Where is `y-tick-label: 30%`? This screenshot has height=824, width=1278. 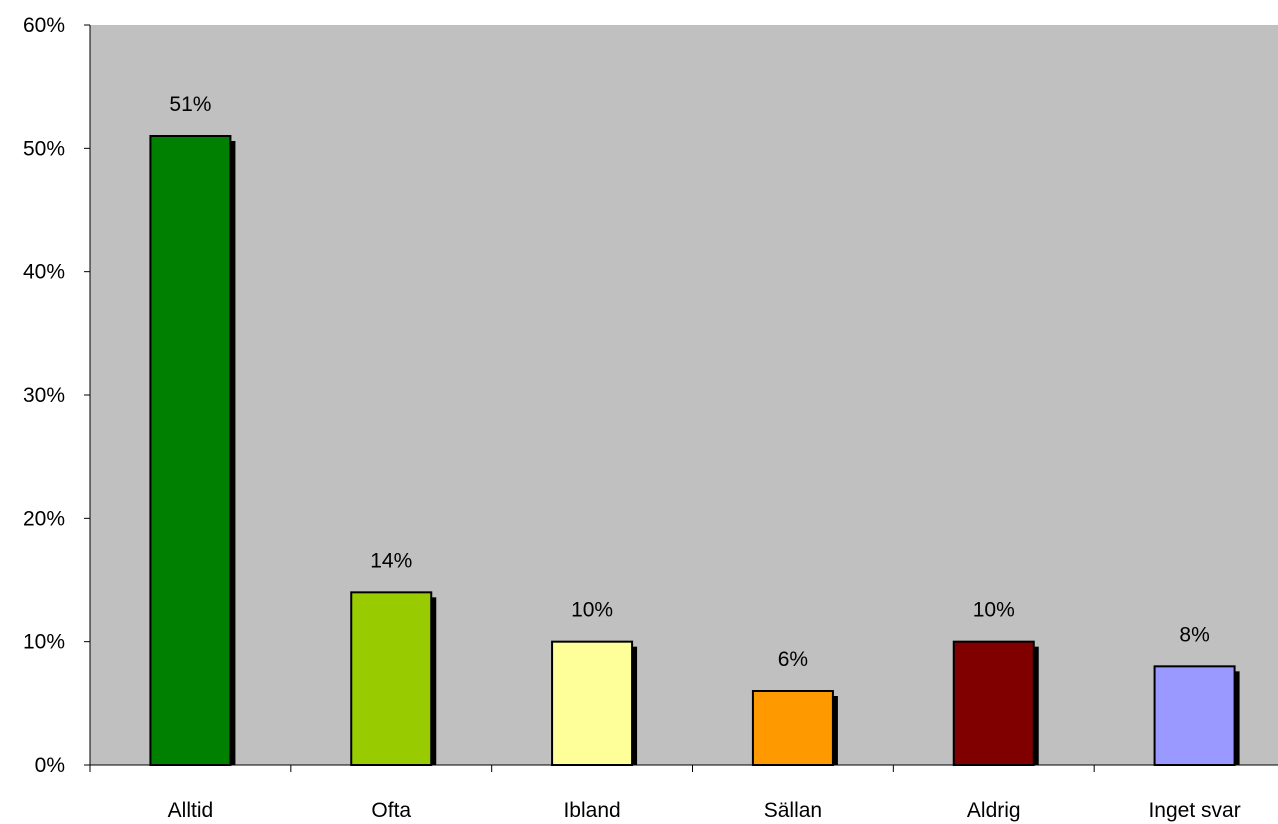 y-tick-label: 30% is located at coordinates (44, 395).